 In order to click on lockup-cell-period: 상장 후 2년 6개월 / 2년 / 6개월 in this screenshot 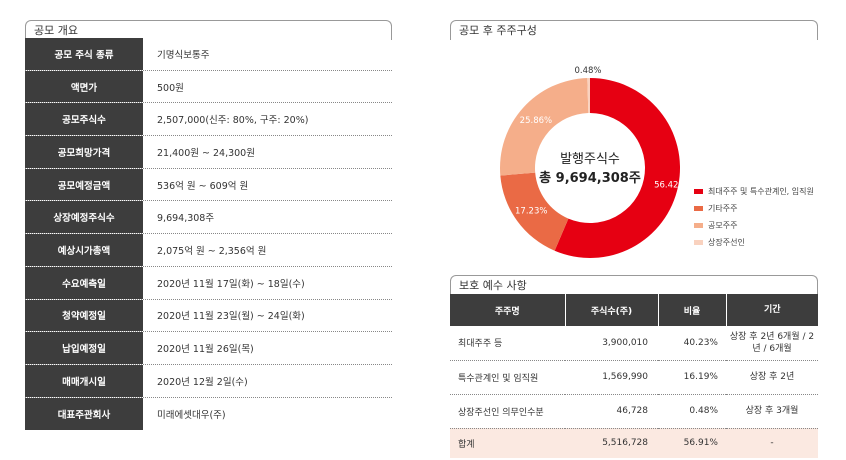, I will do `click(772, 343)`.